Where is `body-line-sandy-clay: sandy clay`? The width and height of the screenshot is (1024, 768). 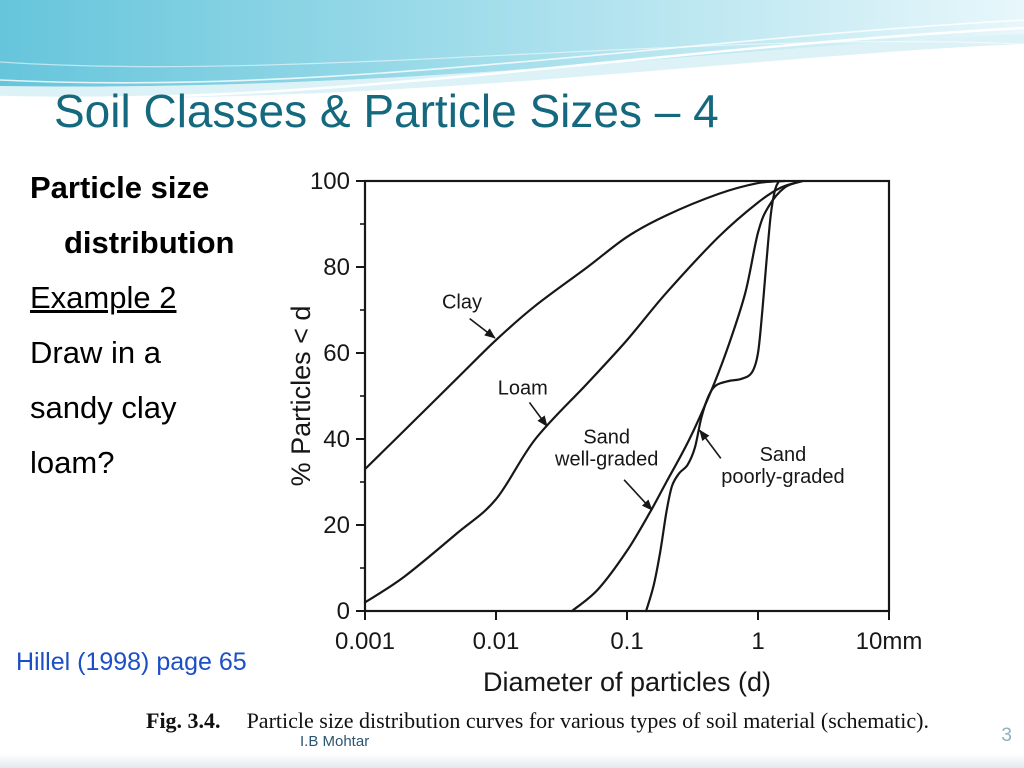 body-line-sandy-clay: sandy clay is located at coordinates (103, 407).